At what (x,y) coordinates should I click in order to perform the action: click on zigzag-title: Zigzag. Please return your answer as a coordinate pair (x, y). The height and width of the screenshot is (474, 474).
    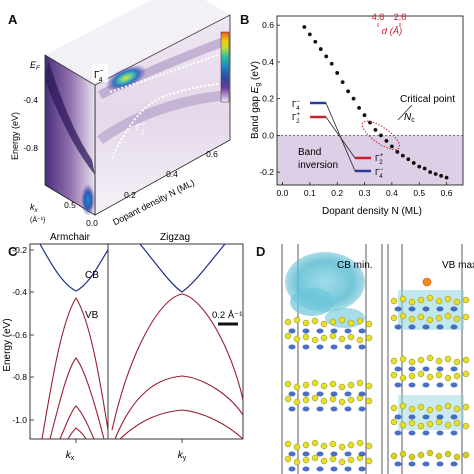
    Looking at the image, I should click on (175, 237).